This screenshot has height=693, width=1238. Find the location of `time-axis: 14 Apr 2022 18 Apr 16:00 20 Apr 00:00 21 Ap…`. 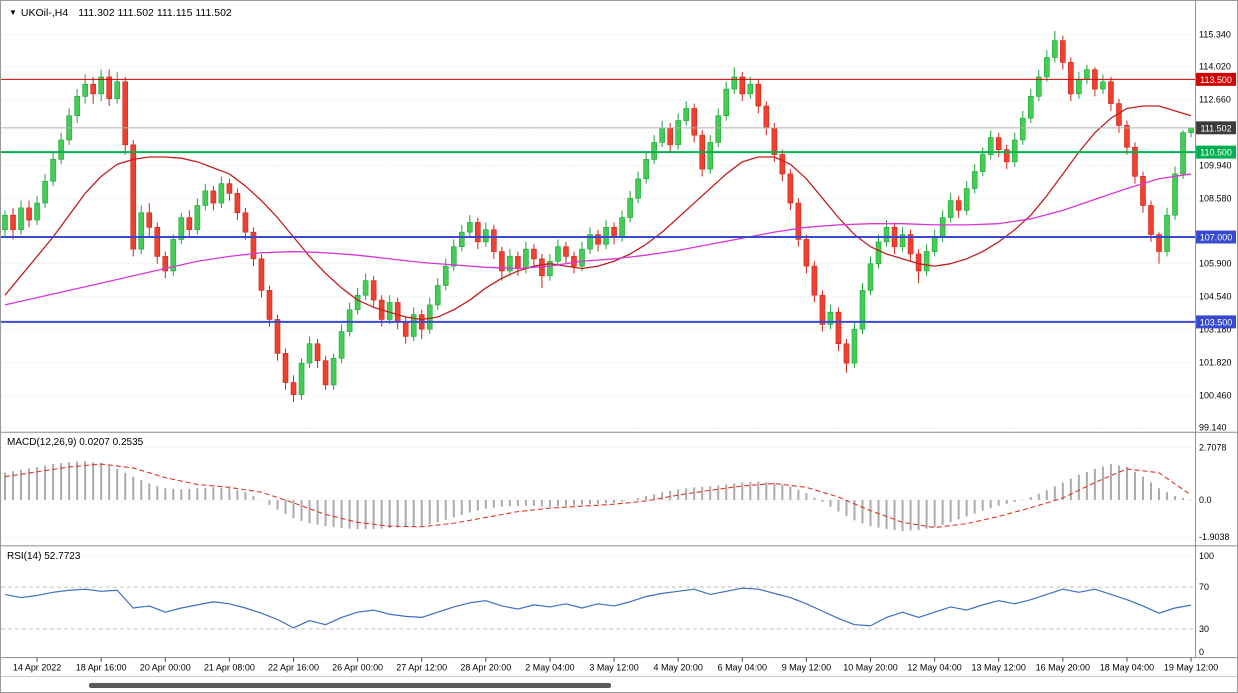

time-axis: 14 Apr 2022 18 Apr 16:00 20 Apr 00:00 21 Ap… is located at coordinates (615, 665).